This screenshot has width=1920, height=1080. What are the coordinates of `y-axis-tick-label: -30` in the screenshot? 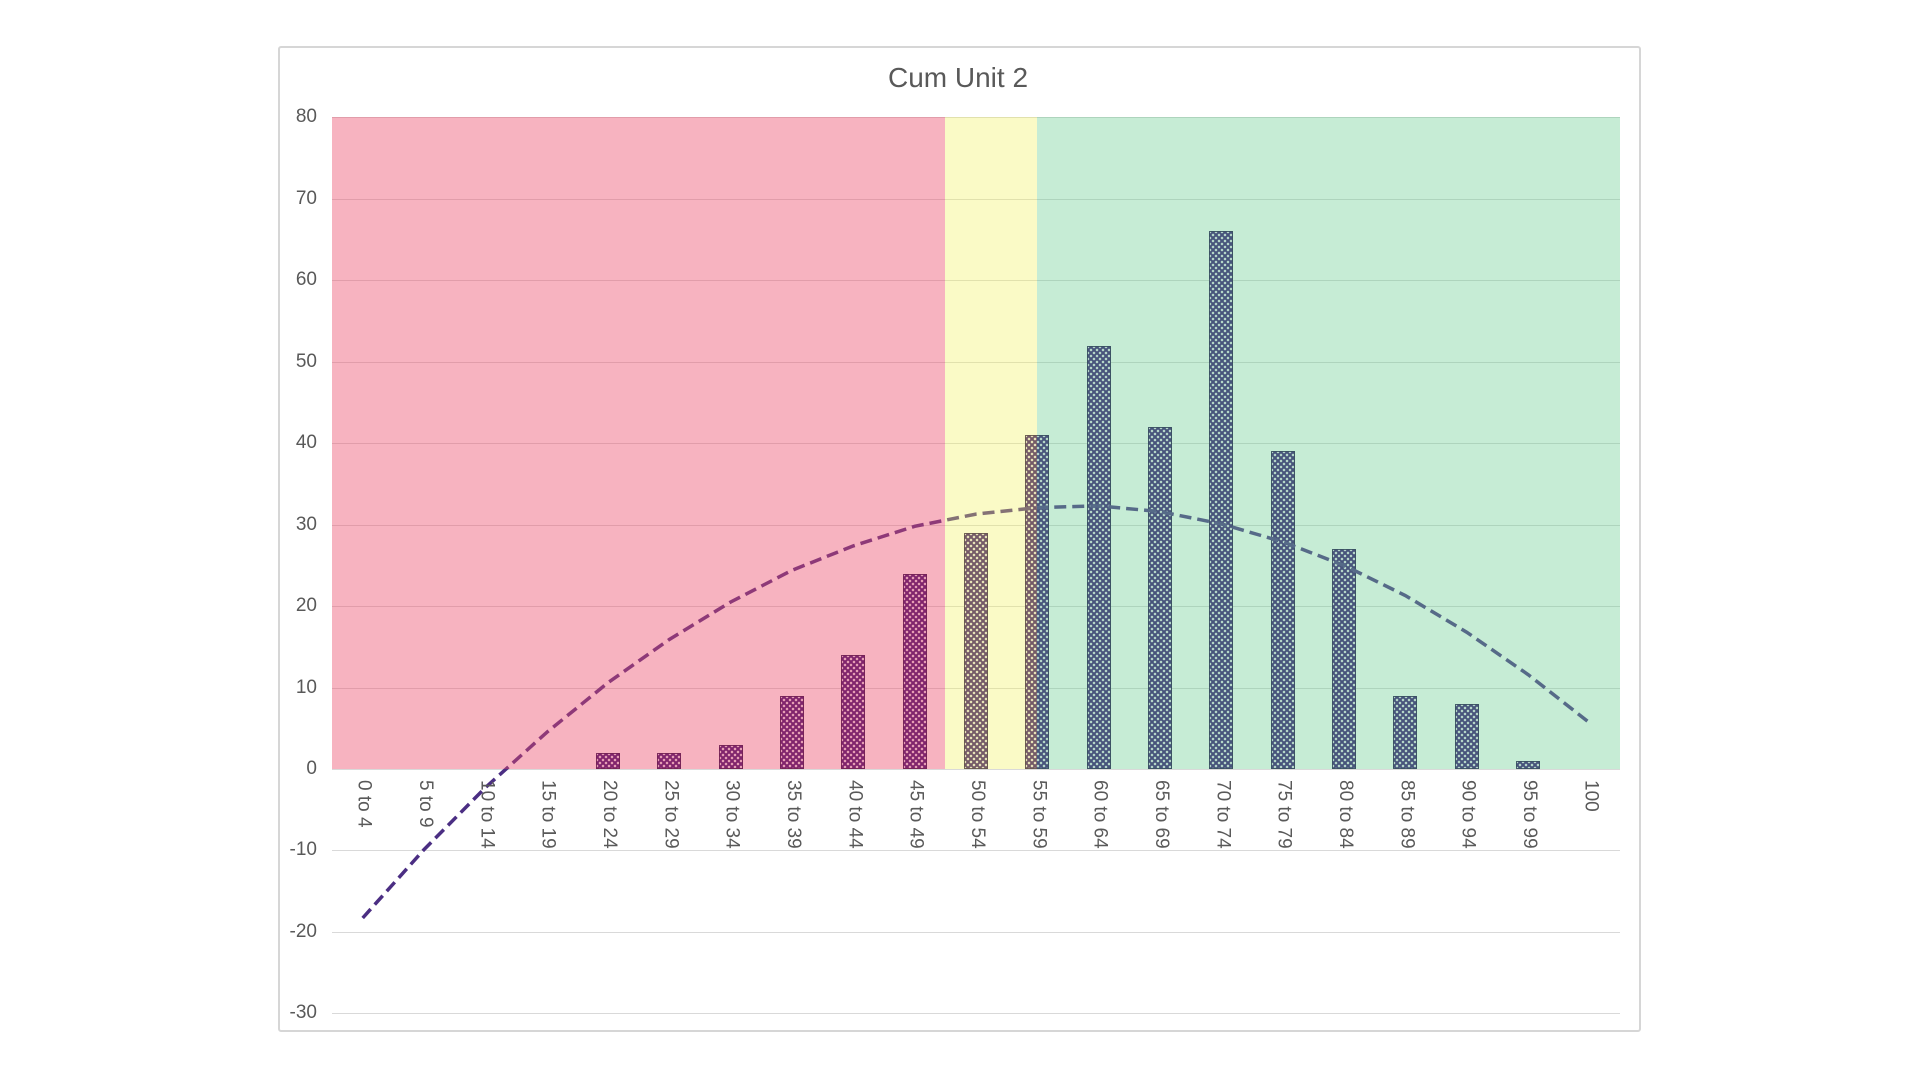 It's located at (303, 1013).